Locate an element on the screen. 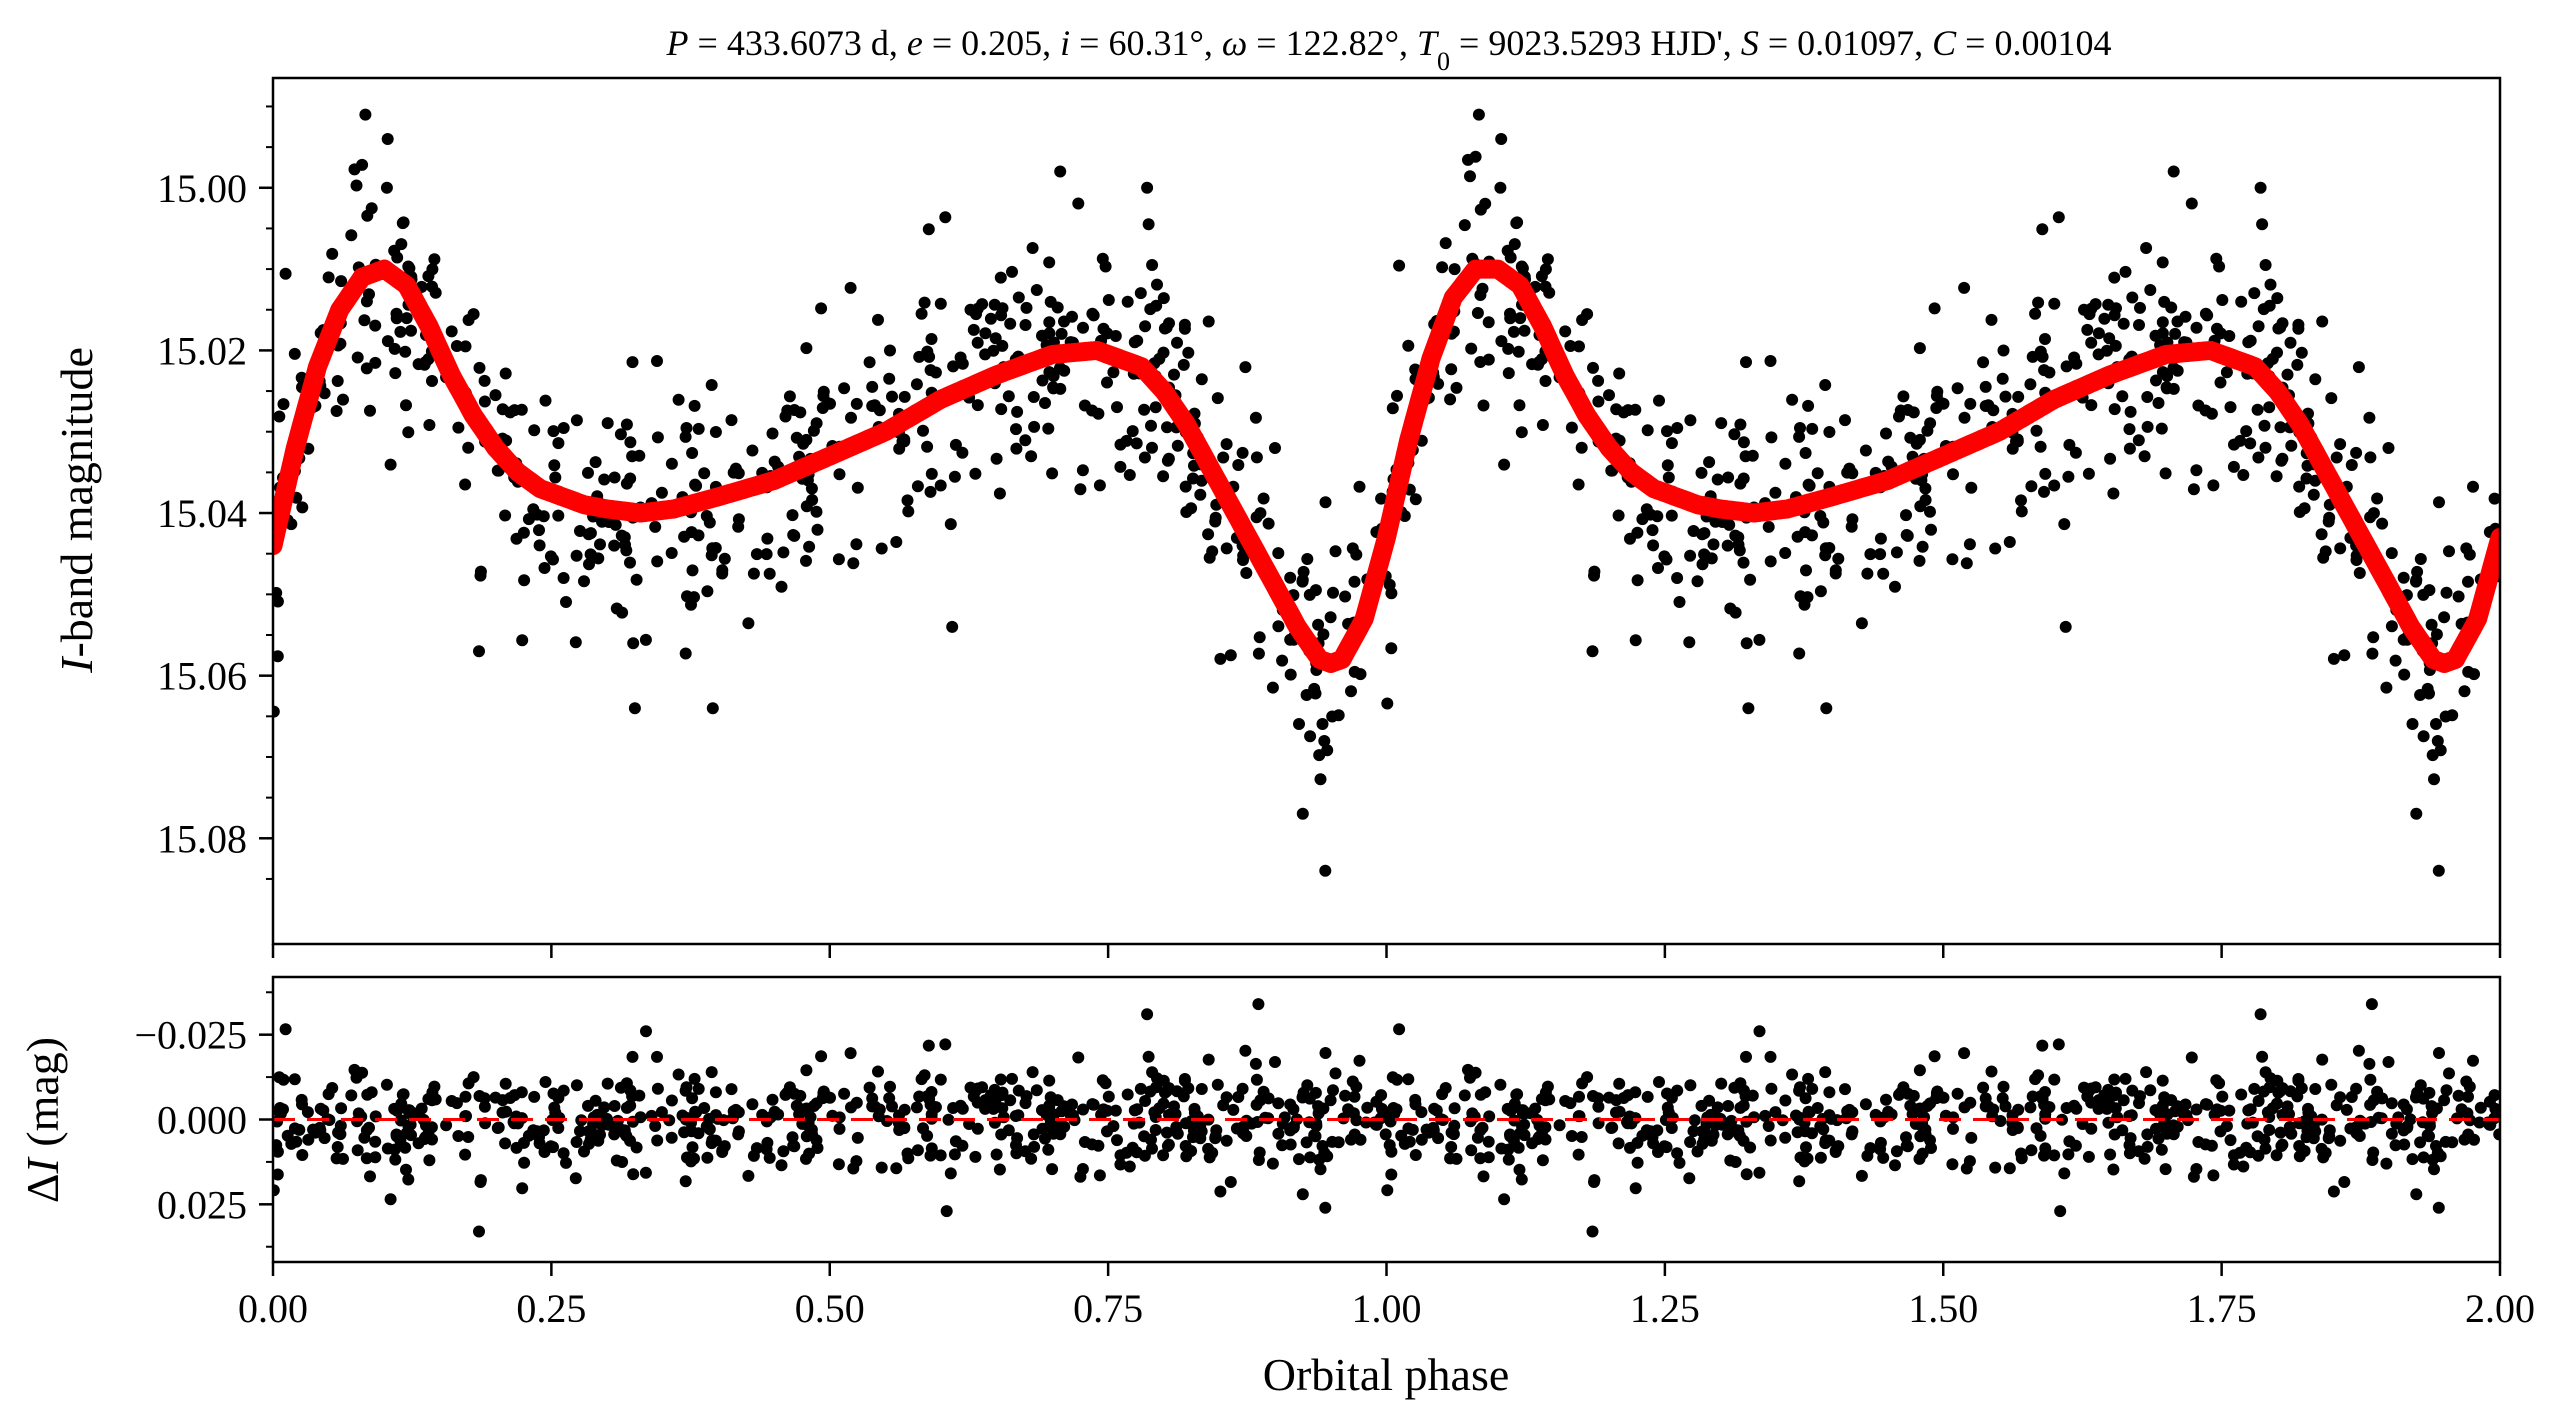 Image resolution: width=2563 pixels, height=1428 pixels. x-tick-label: 1.25 is located at coordinates (1665, 1308).